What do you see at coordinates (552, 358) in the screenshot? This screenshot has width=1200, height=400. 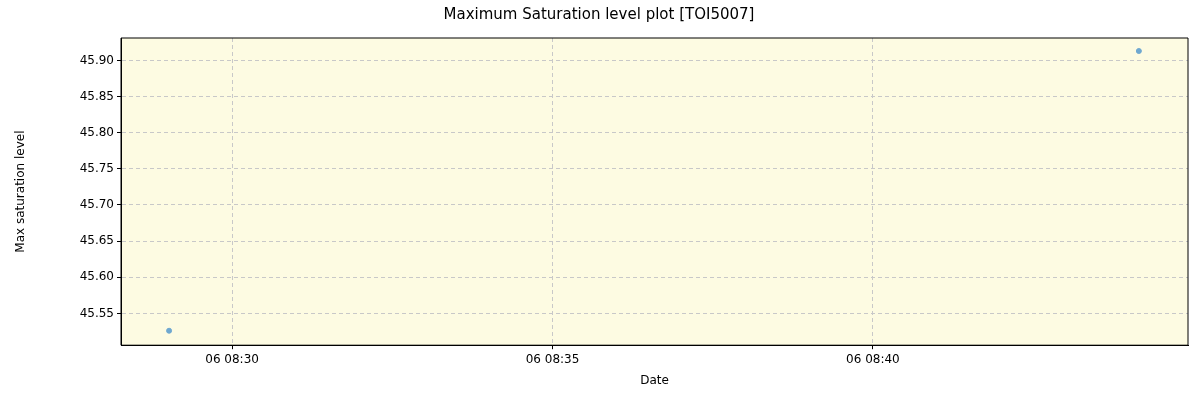 I see `x-tick-label: 06 08:35` at bounding box center [552, 358].